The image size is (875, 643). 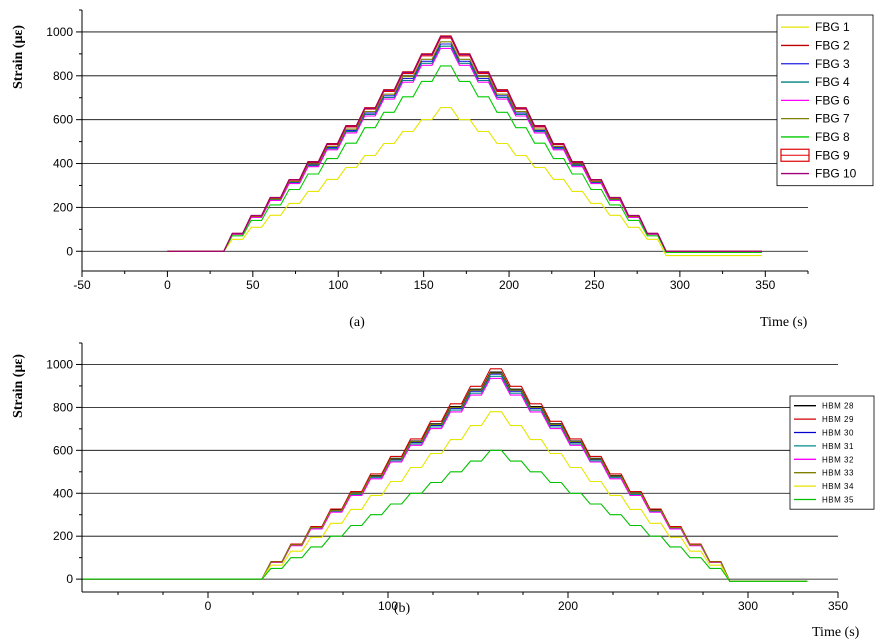 I want to click on x-tick-label: 50, so click(x=253, y=285).